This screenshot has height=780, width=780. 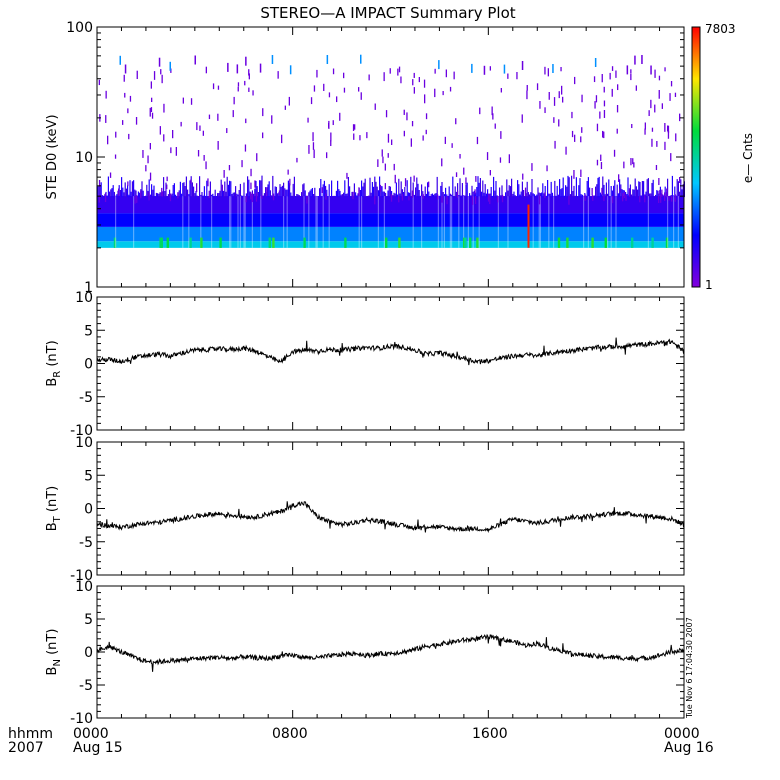 I want to click on panel-BN-ytick-label: 10, so click(x=84, y=587).